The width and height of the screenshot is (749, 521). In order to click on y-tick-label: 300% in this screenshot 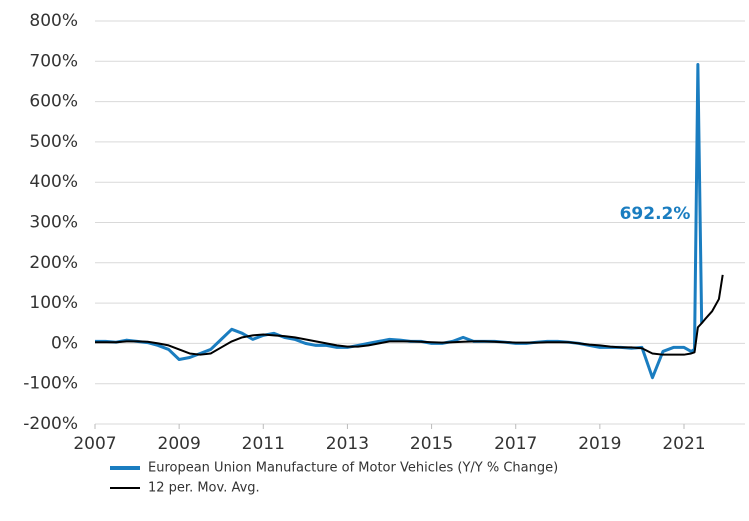, I will do `click(53, 223)`.